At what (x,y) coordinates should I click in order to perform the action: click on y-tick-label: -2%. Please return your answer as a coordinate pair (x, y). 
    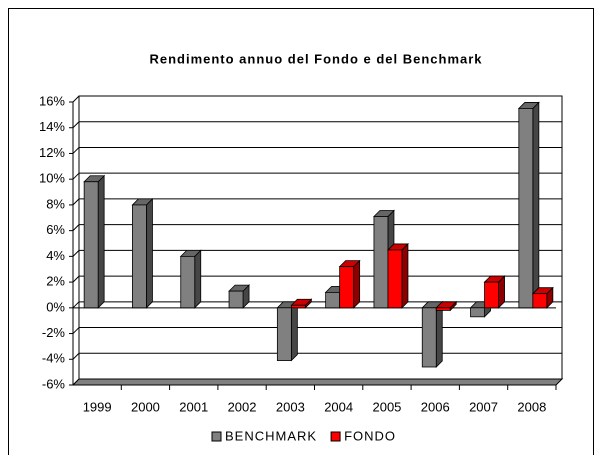
    Looking at the image, I should click on (54, 332).